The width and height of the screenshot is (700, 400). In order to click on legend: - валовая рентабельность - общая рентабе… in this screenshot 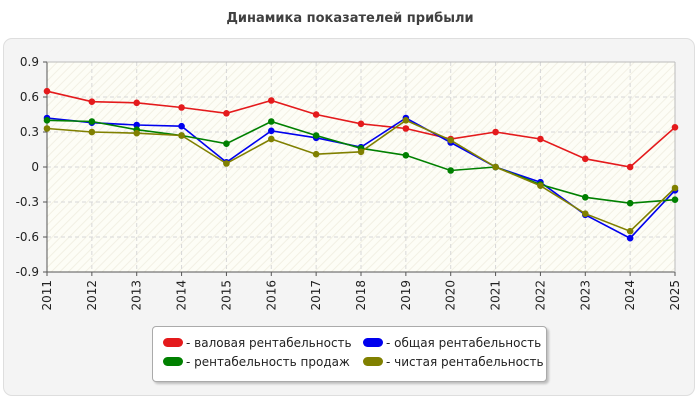, I will do `click(349, 354)`.